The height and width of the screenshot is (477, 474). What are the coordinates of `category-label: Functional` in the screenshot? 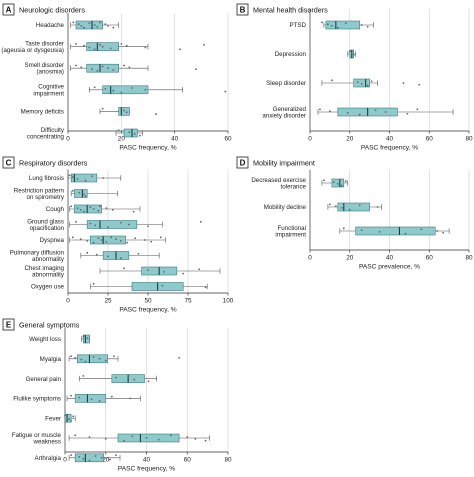 It's located at (291, 228).